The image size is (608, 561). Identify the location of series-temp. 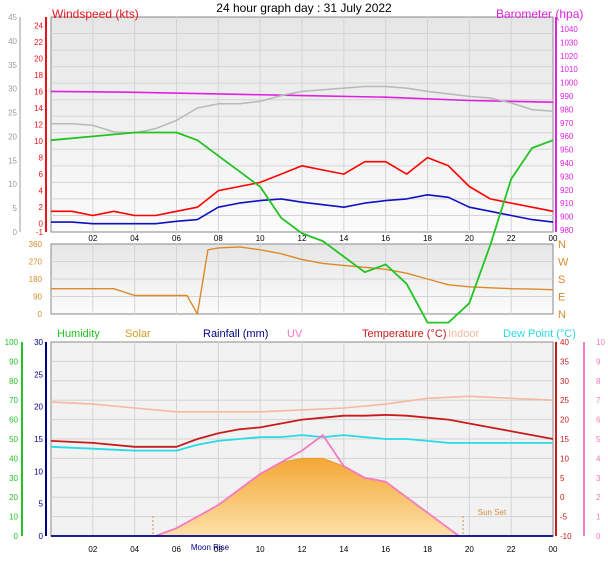
(302, 430).